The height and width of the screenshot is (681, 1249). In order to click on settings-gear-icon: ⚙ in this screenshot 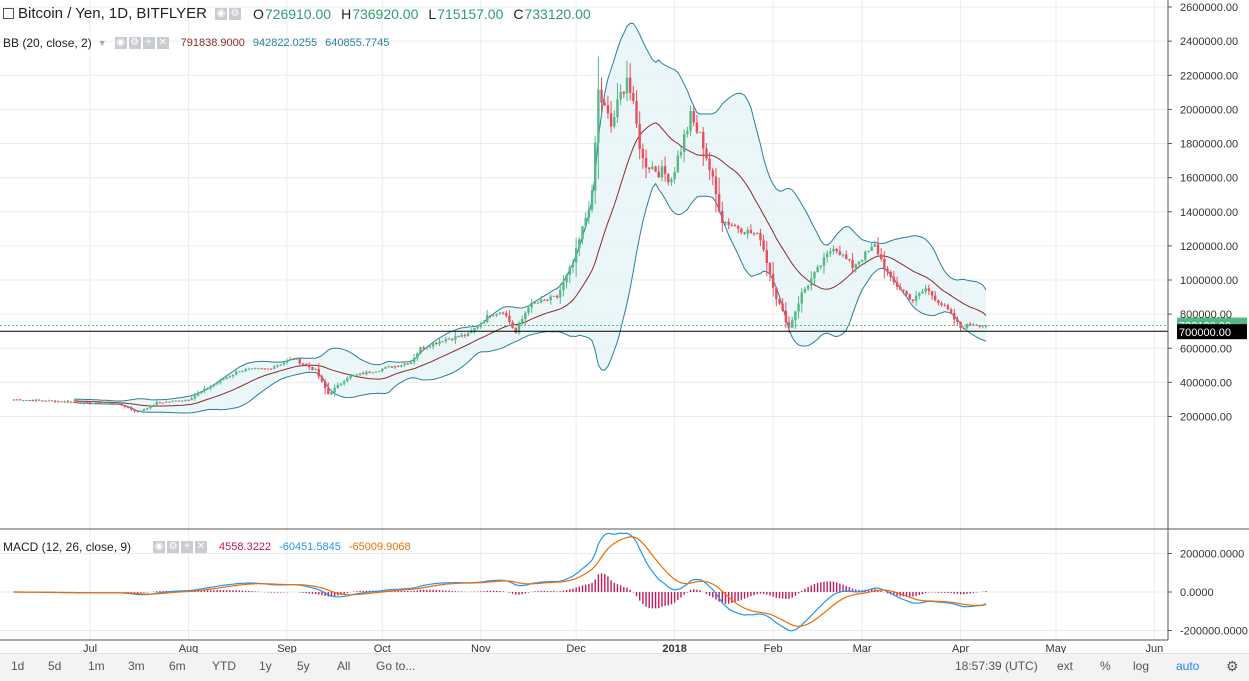, I will do `click(1232, 666)`.